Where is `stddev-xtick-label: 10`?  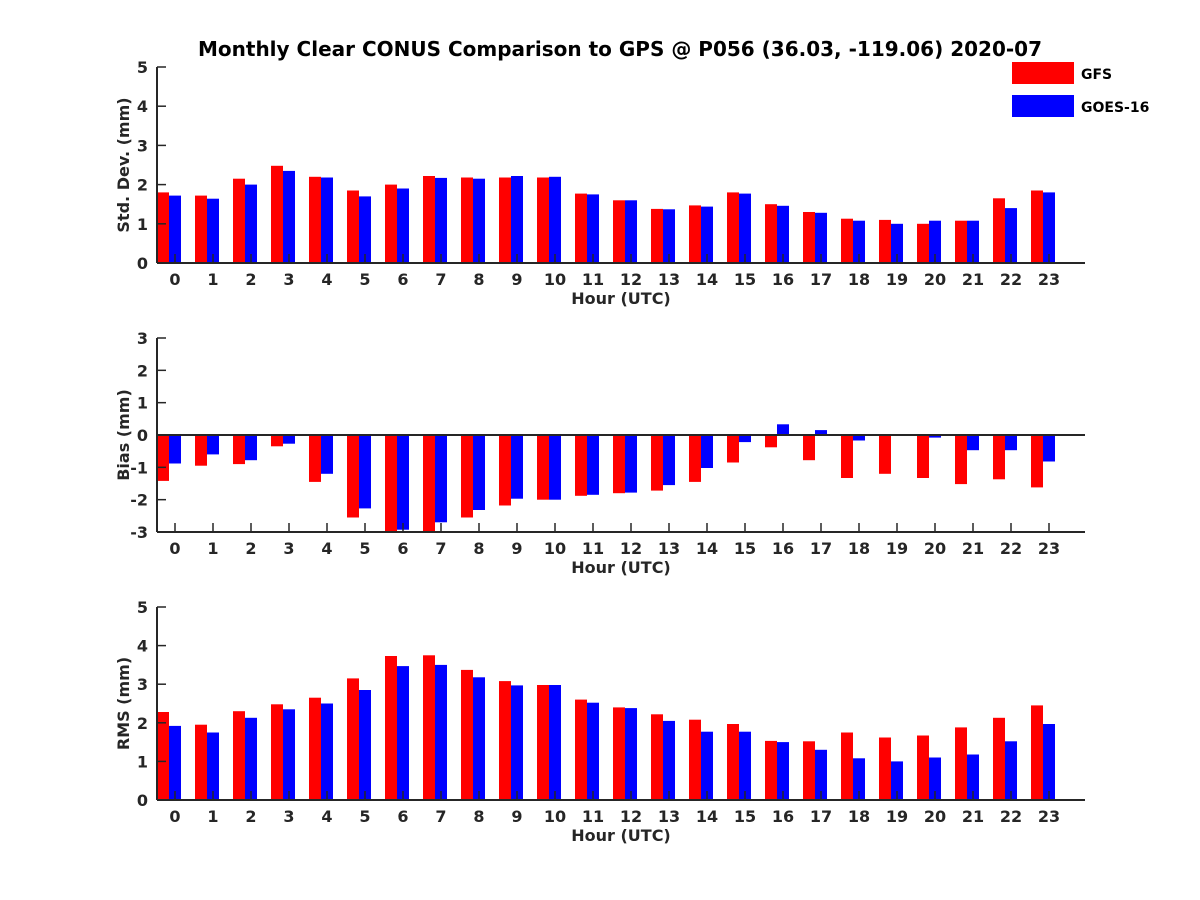
stddev-xtick-label: 10 is located at coordinates (555, 279).